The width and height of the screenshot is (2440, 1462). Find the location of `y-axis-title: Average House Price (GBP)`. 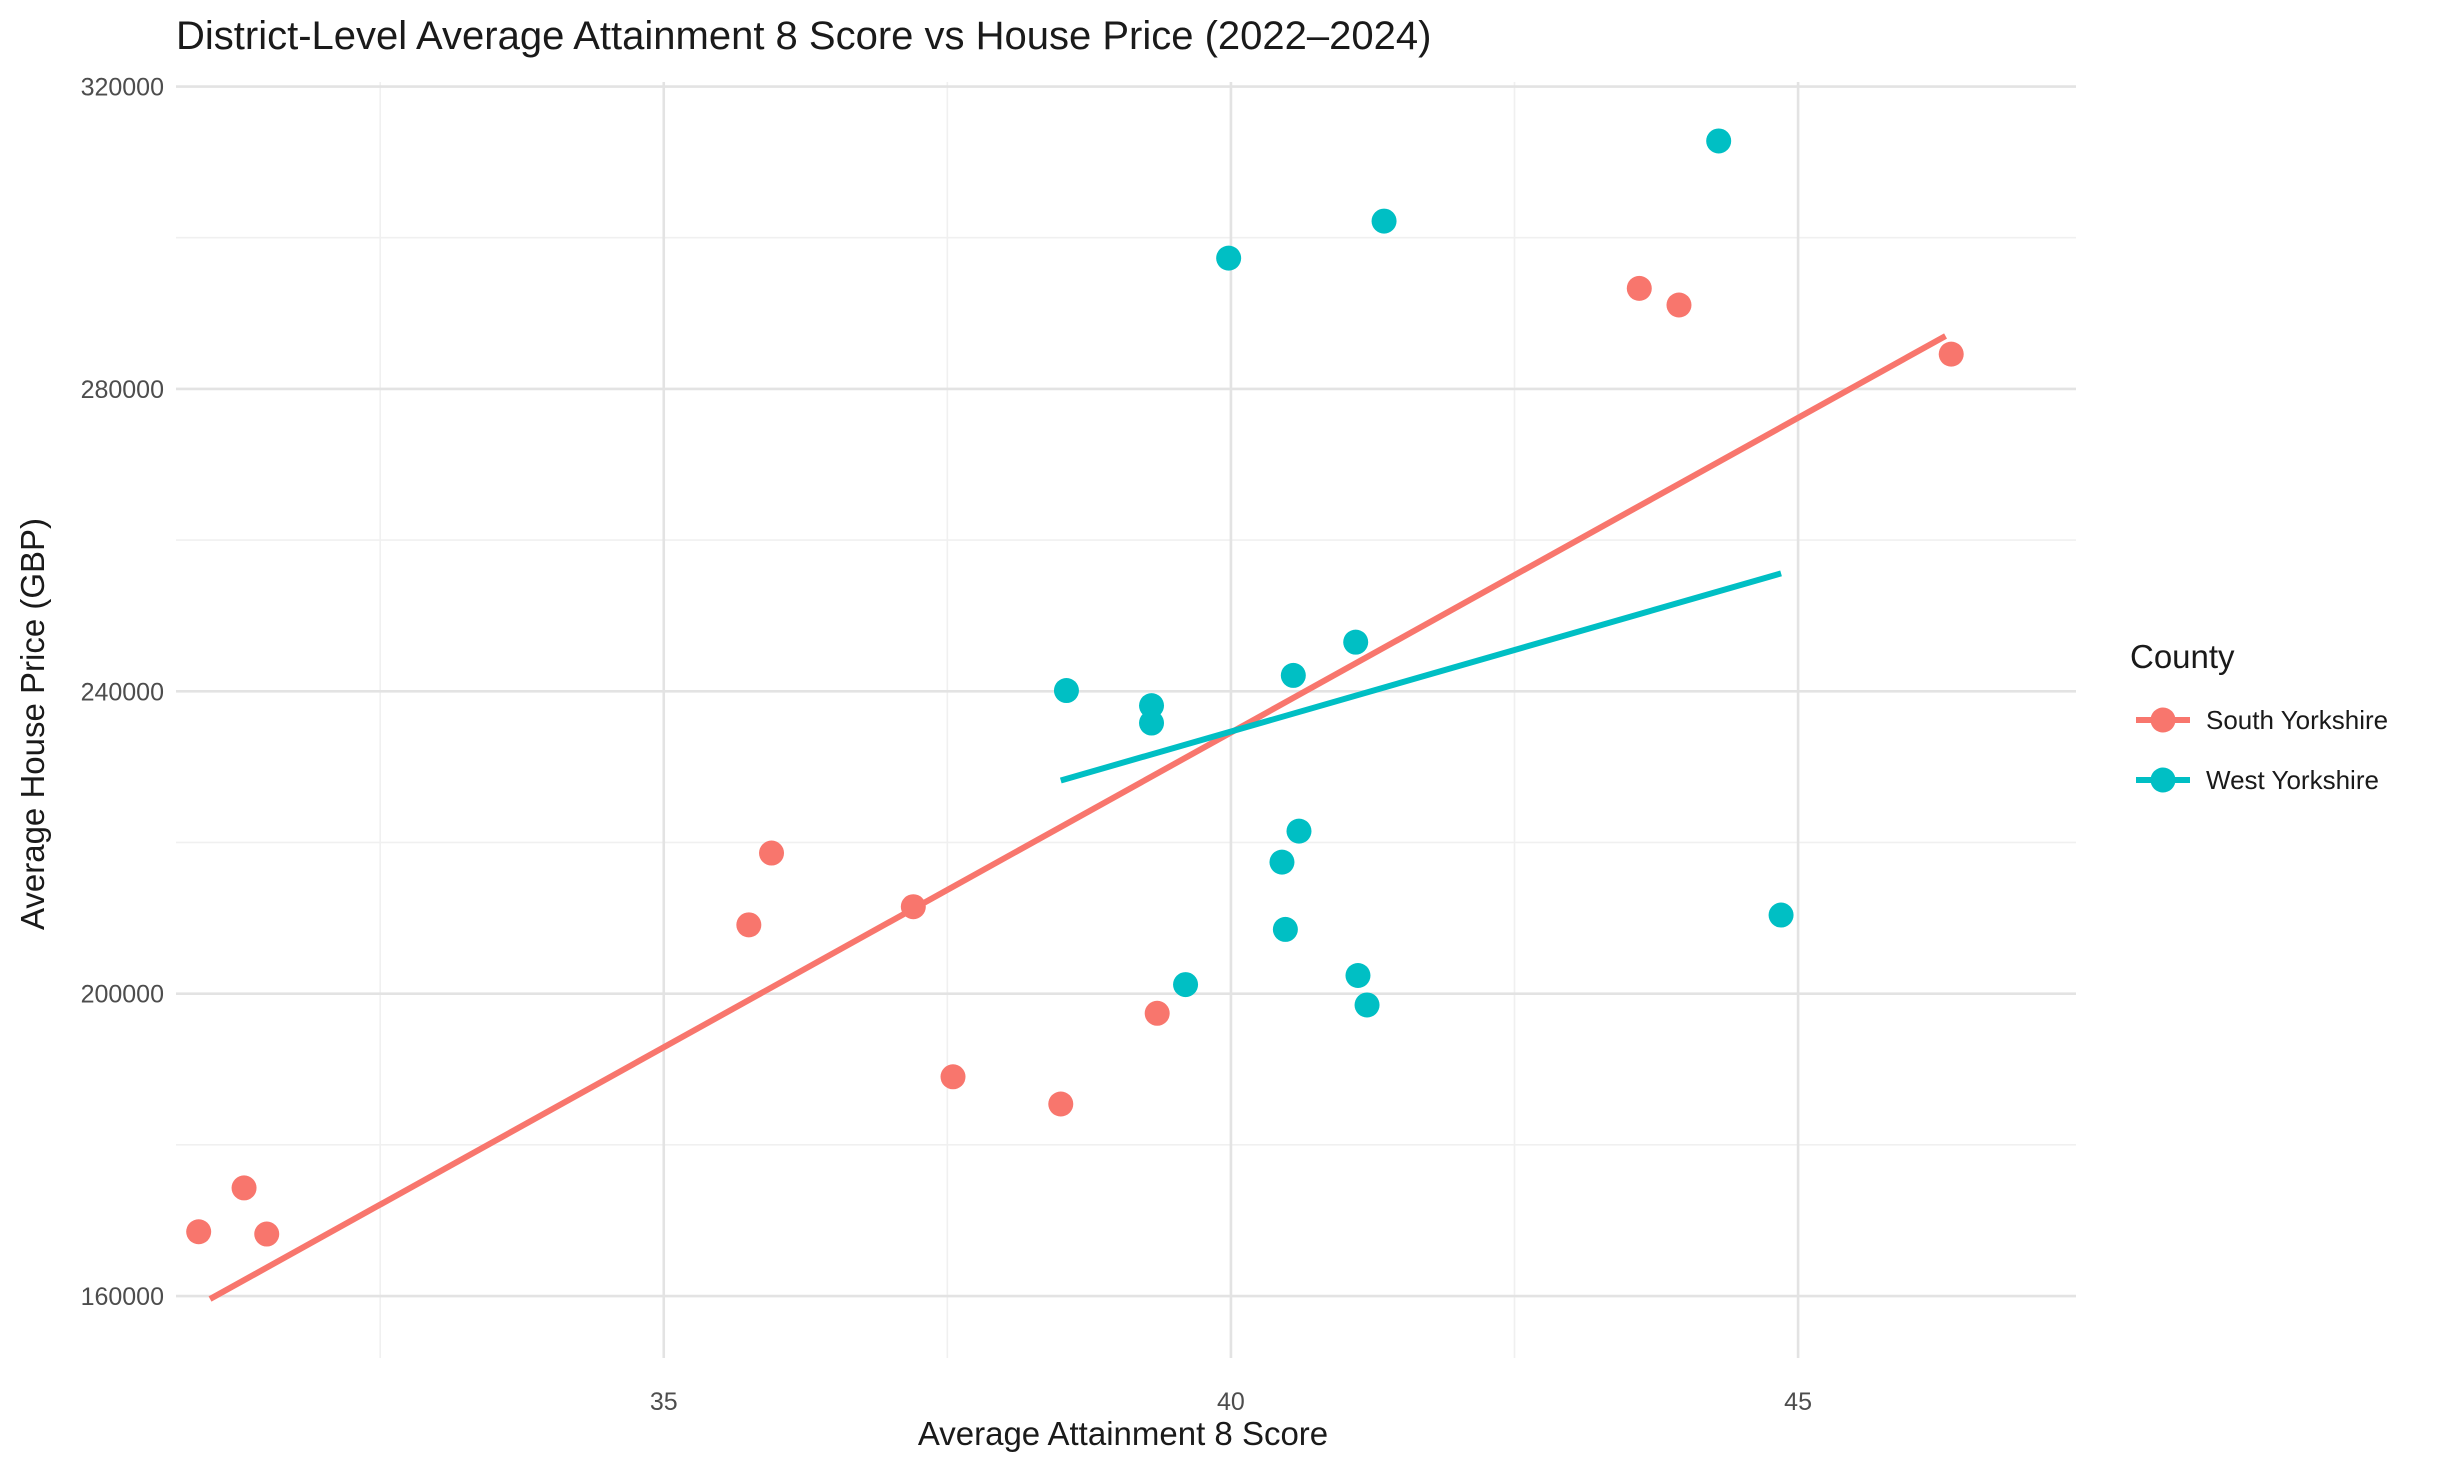

y-axis-title: Average House Price (GBP) is located at coordinates (32, 724).